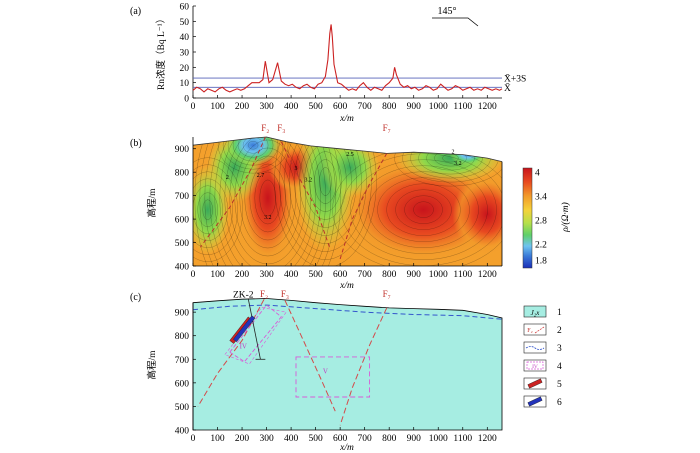  Describe the element at coordinates (182, 337) in the screenshot. I see `y-tick-label-c: 800` at that location.